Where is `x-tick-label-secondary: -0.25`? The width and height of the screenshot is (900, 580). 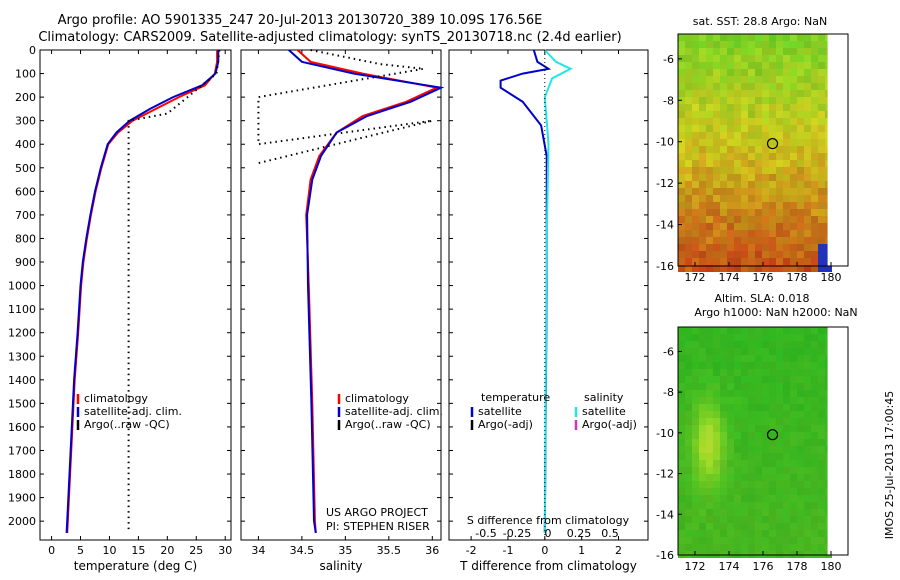 x-tick-label-secondary: -0.25 is located at coordinates (517, 533).